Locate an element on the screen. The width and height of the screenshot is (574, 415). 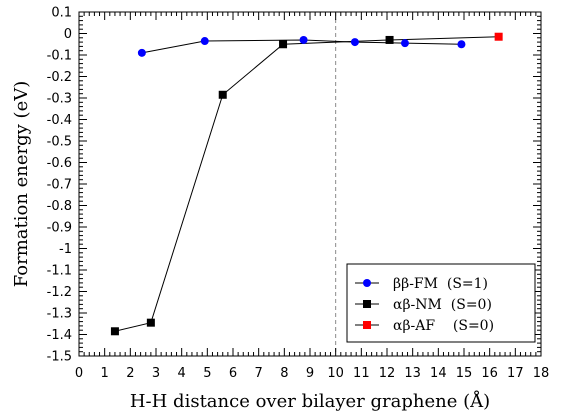
x-tick-label: 15 is located at coordinates (464, 373).